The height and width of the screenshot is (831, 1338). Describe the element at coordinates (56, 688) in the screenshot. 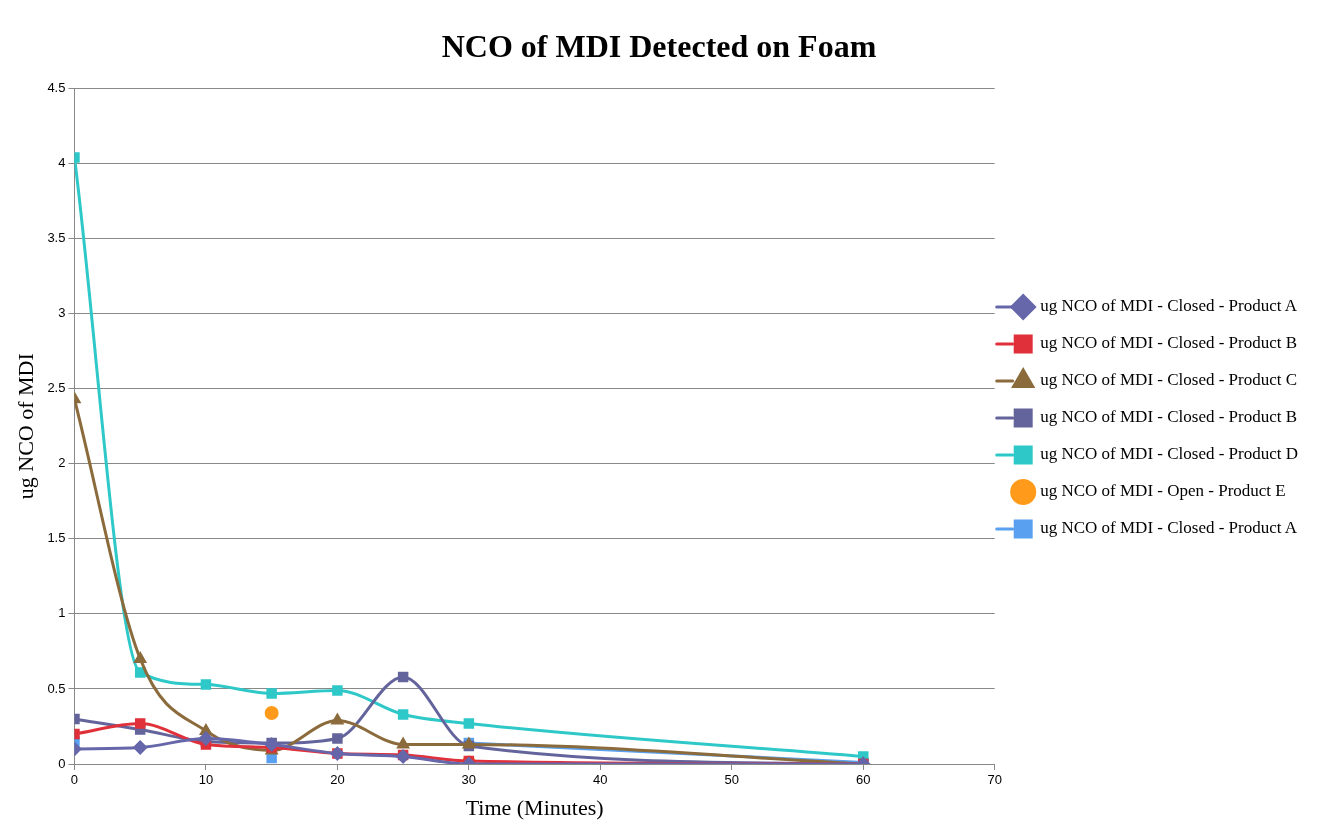

I see `y-tick-label: 0.5` at that location.